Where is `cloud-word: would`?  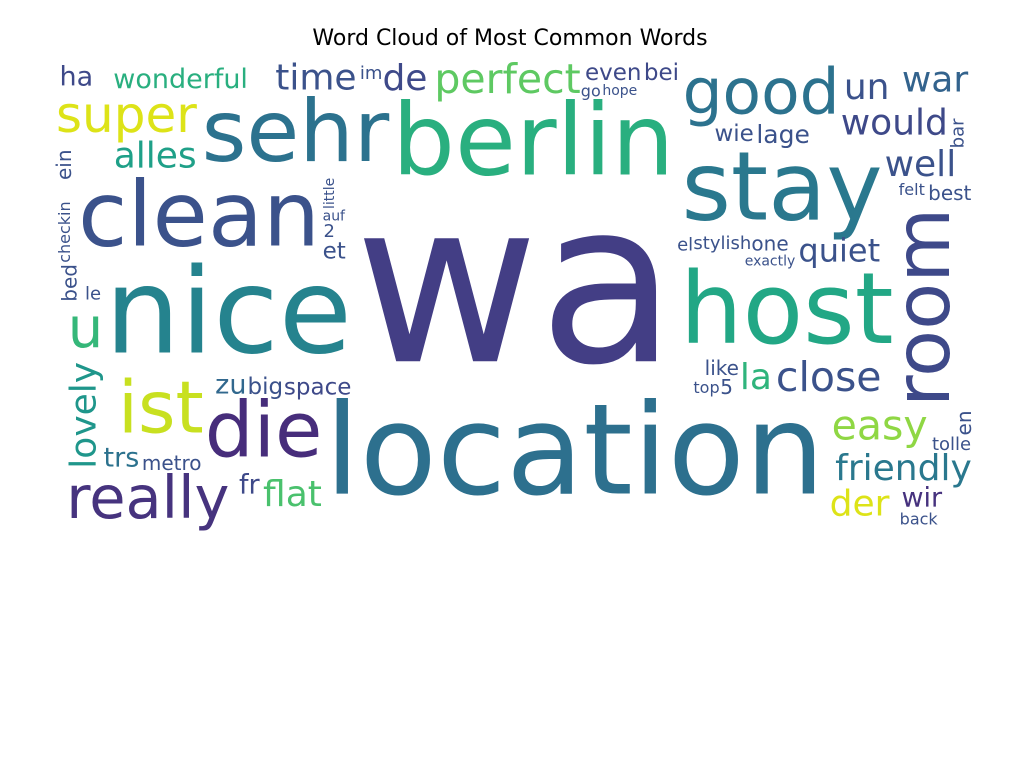 cloud-word: would is located at coordinates (894, 122).